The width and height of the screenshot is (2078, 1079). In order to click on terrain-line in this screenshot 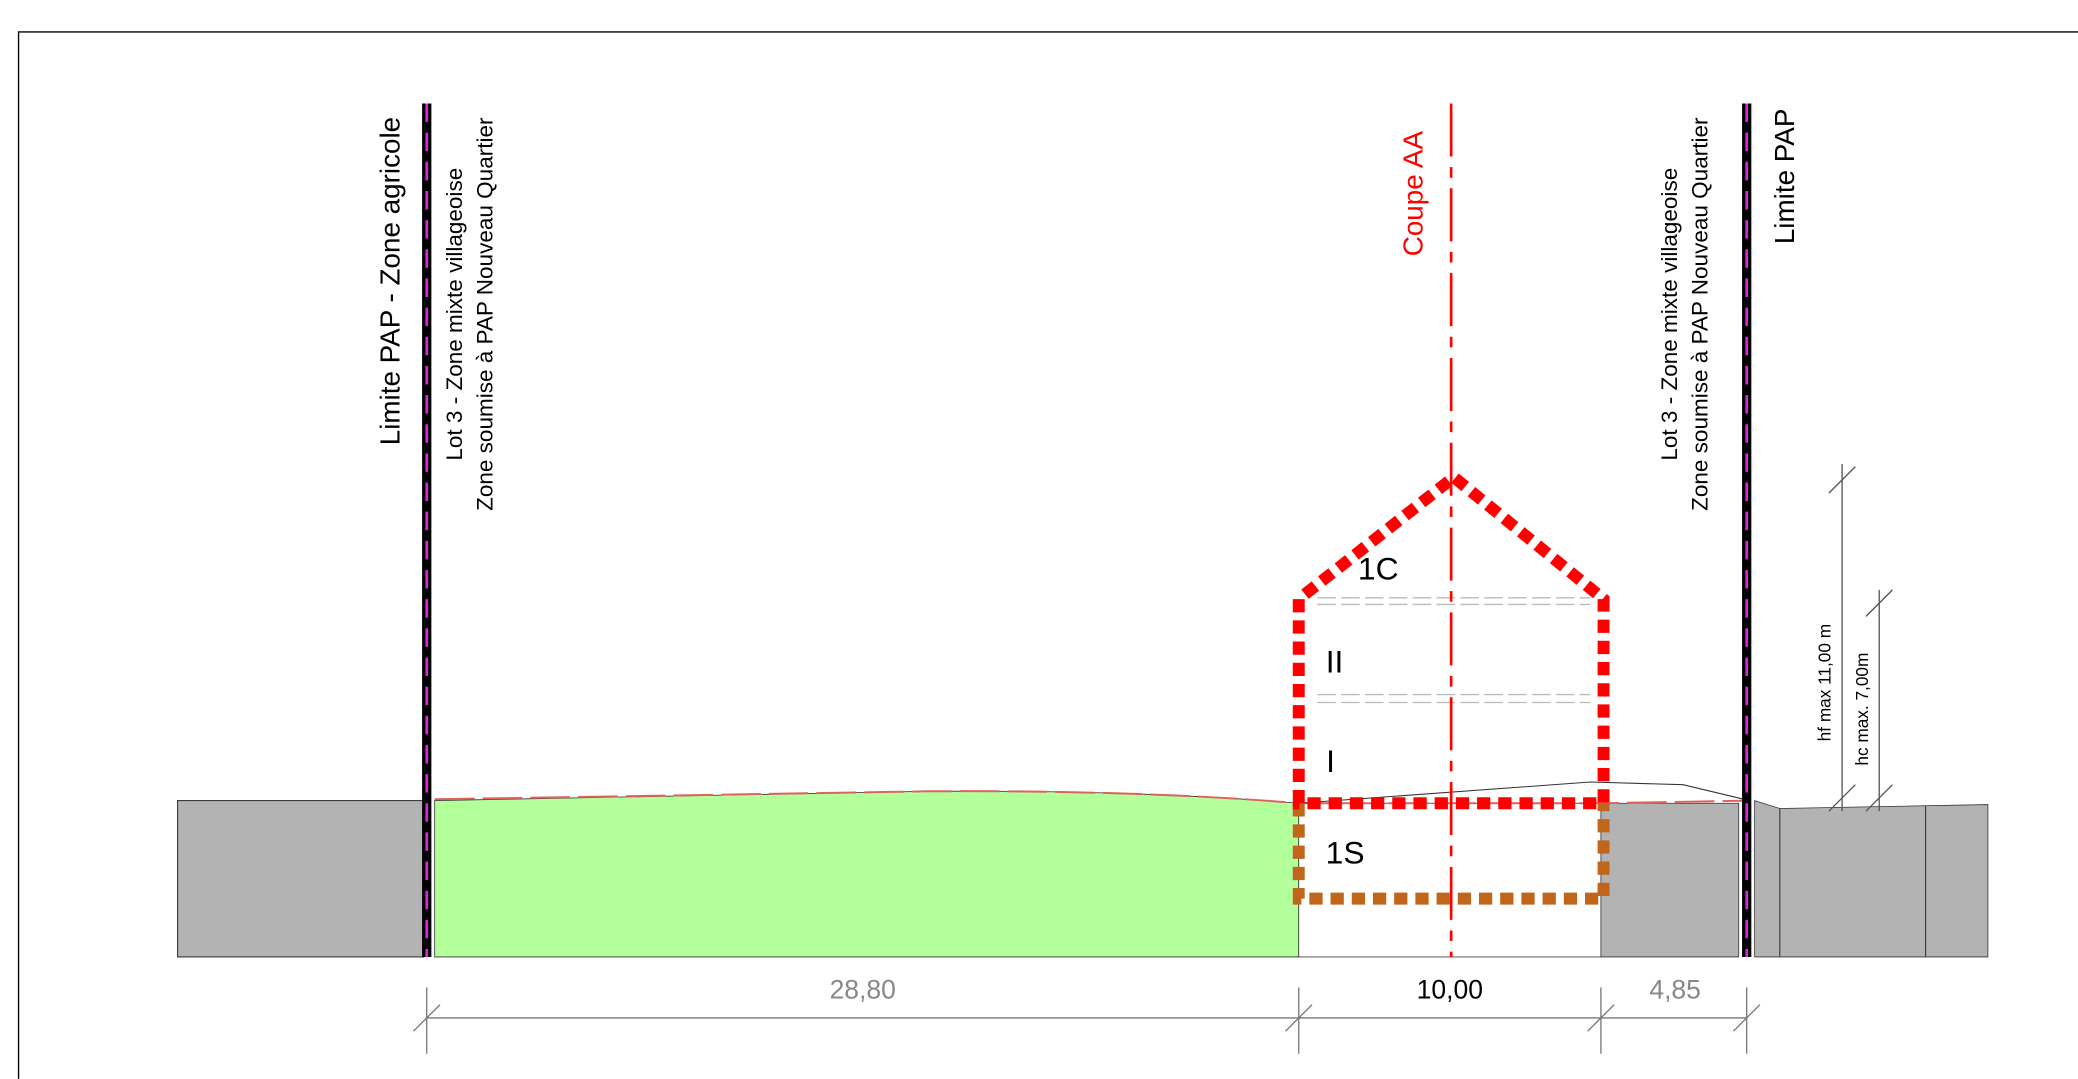, I will do `click(1092, 797)`.